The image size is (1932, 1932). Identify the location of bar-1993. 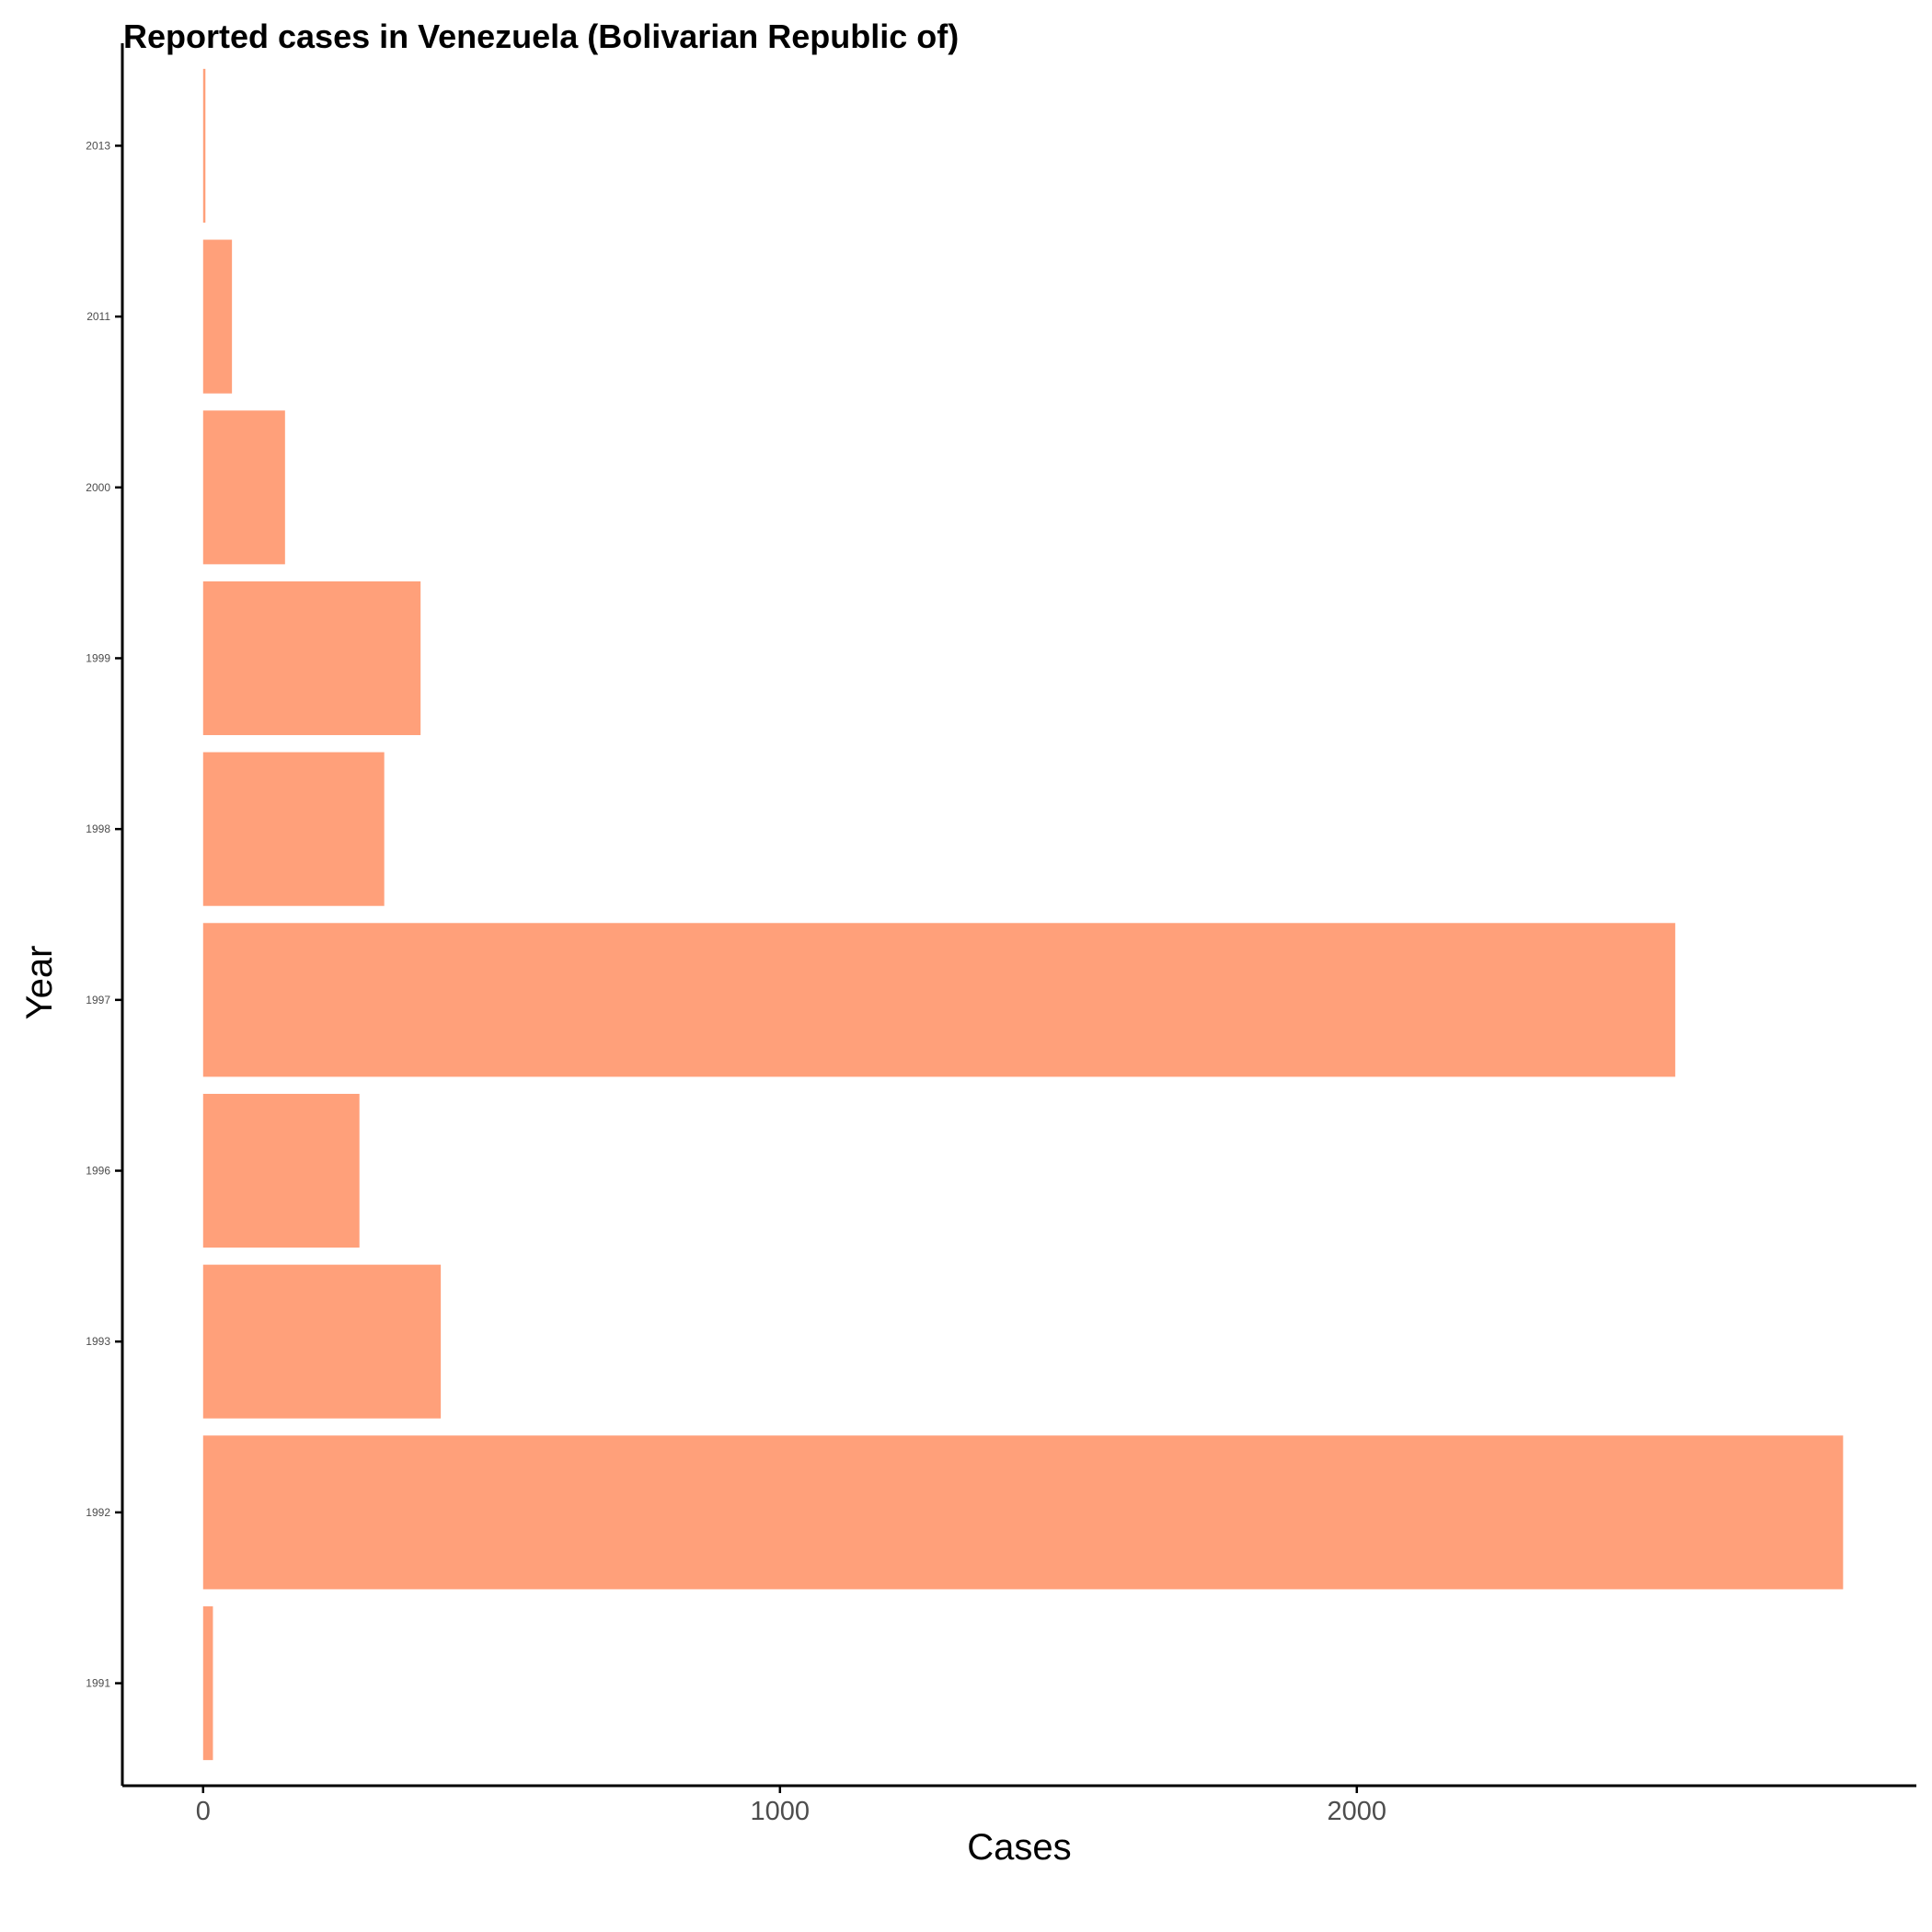
(322, 1341).